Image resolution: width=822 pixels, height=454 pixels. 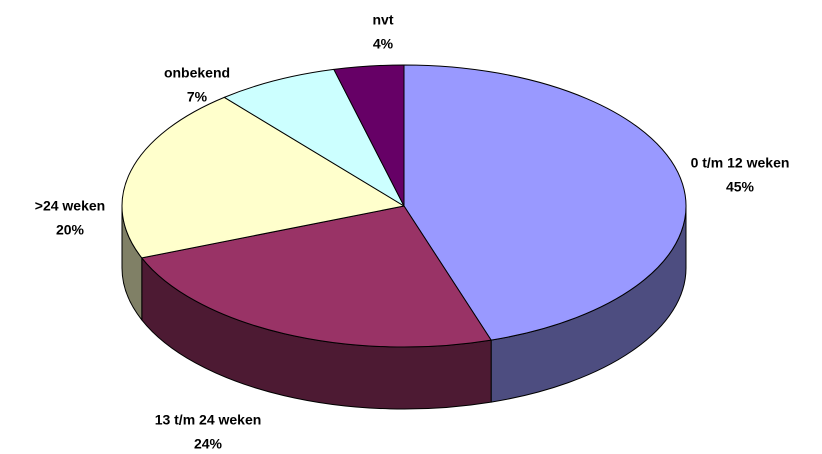 What do you see at coordinates (208, 444) in the screenshot?
I see `slice-value-label: 24%` at bounding box center [208, 444].